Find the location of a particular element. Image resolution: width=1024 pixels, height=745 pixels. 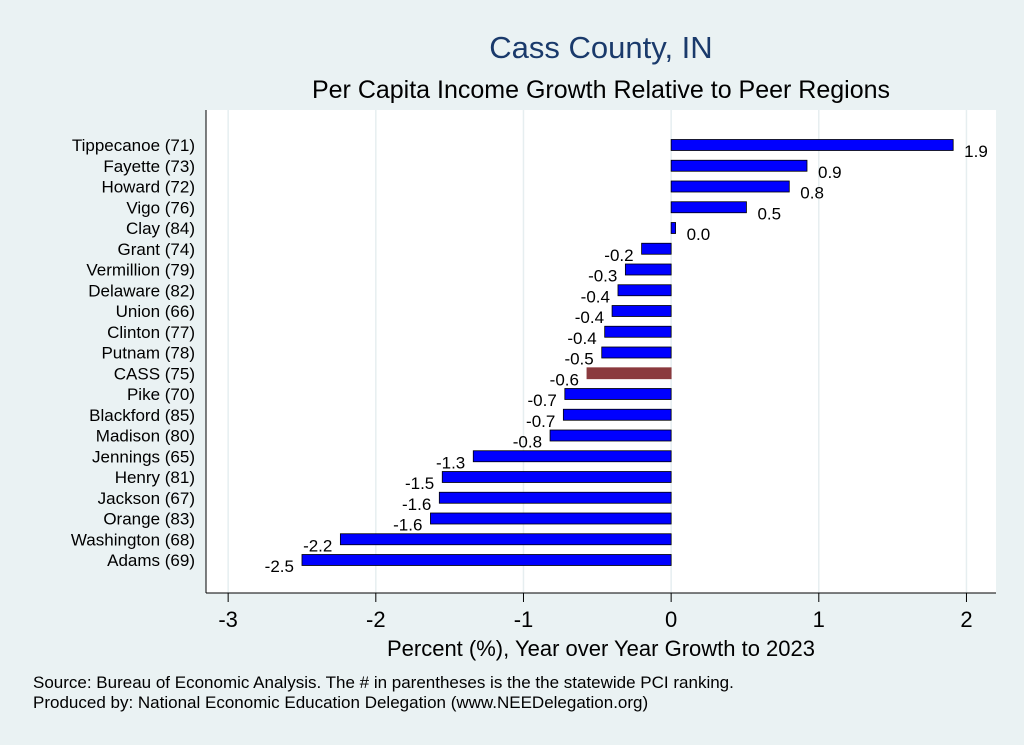

x-tick-label: -3 is located at coordinates (228, 619).